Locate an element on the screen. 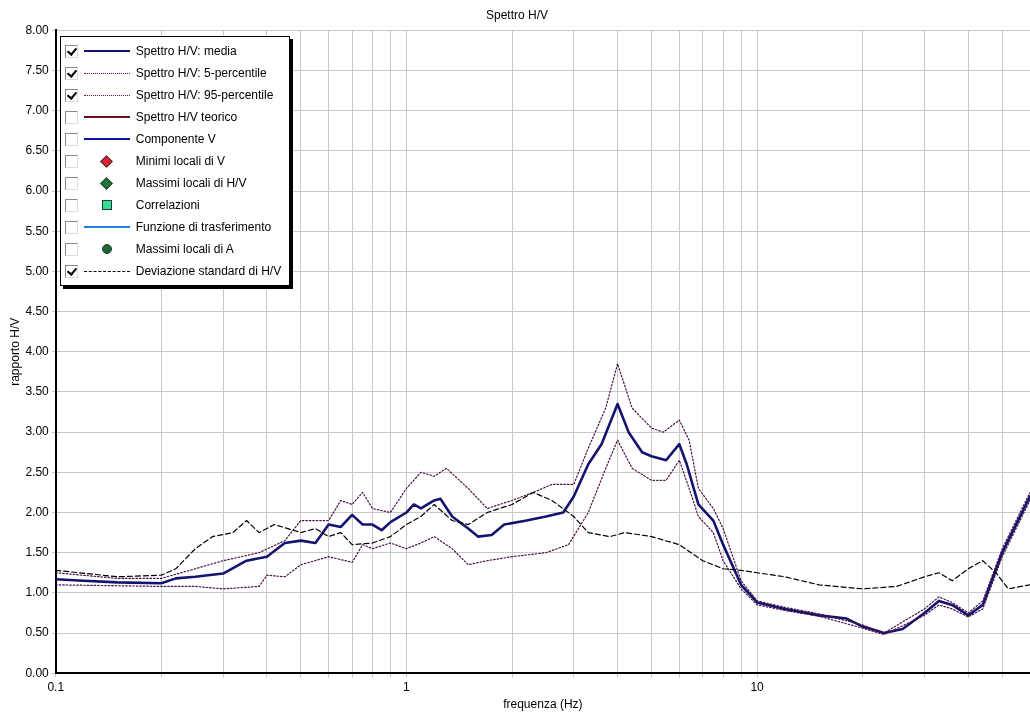  x-tick-label: 10 is located at coordinates (757, 686).